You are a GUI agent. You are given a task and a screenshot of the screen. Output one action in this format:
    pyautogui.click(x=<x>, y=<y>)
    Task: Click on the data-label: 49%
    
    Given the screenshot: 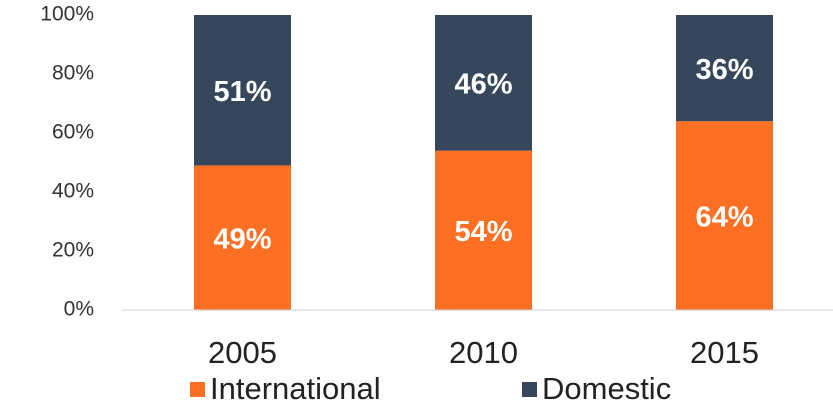 What is the action you would take?
    pyautogui.click(x=242, y=239)
    